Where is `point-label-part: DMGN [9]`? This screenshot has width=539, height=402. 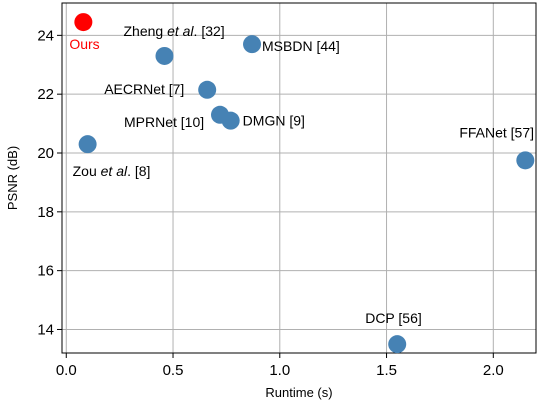
point-label-part: DMGN [9] is located at coordinates (274, 121).